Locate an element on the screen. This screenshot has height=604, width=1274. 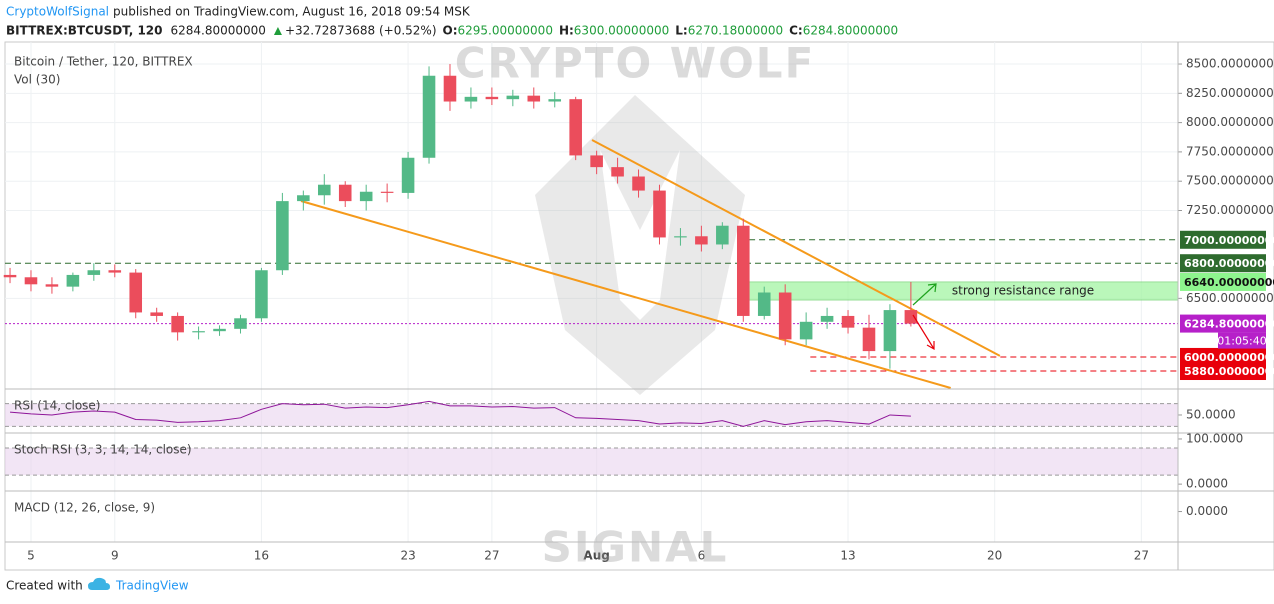
level-label: 5880.00000000 is located at coordinates (1229, 371).